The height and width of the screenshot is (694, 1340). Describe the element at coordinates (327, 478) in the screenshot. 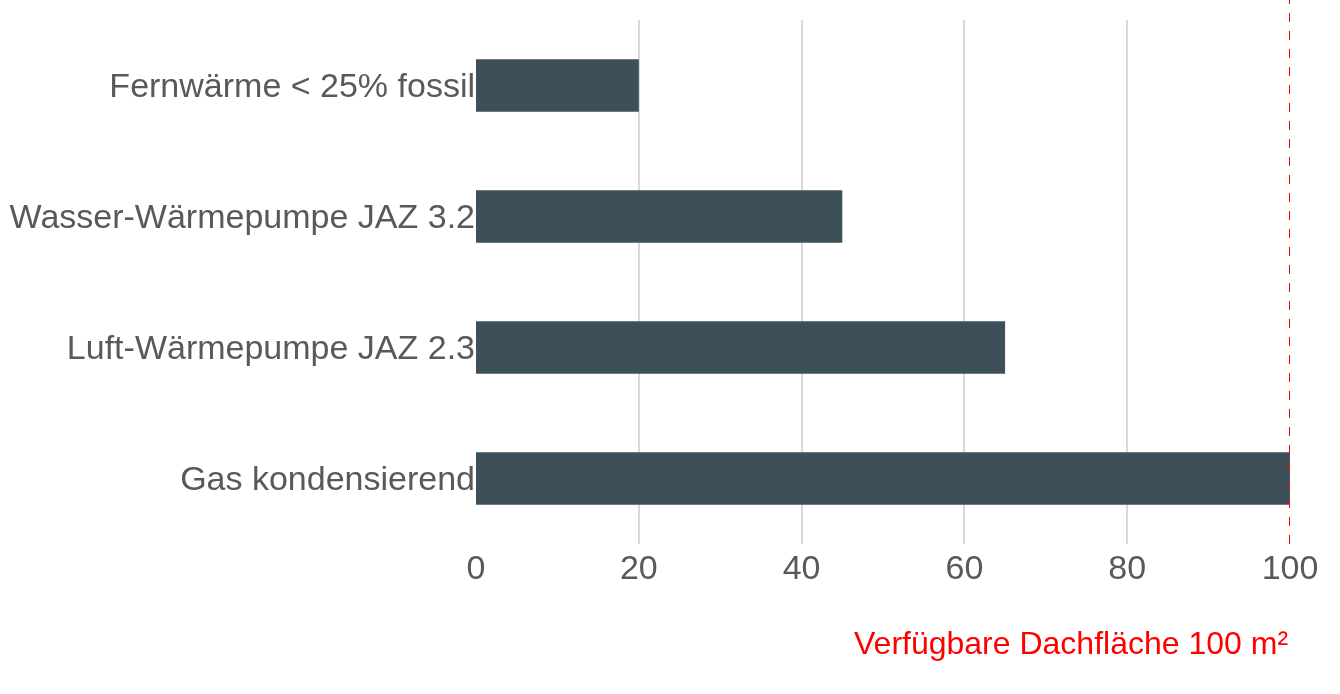

I see `y-tick-label: Gas kondensierend` at that location.